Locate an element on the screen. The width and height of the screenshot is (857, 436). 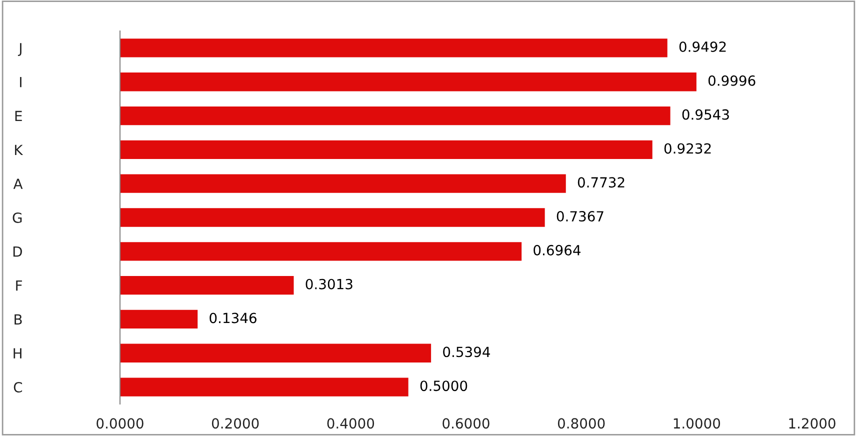
data-label: 0.7367 is located at coordinates (580, 216).